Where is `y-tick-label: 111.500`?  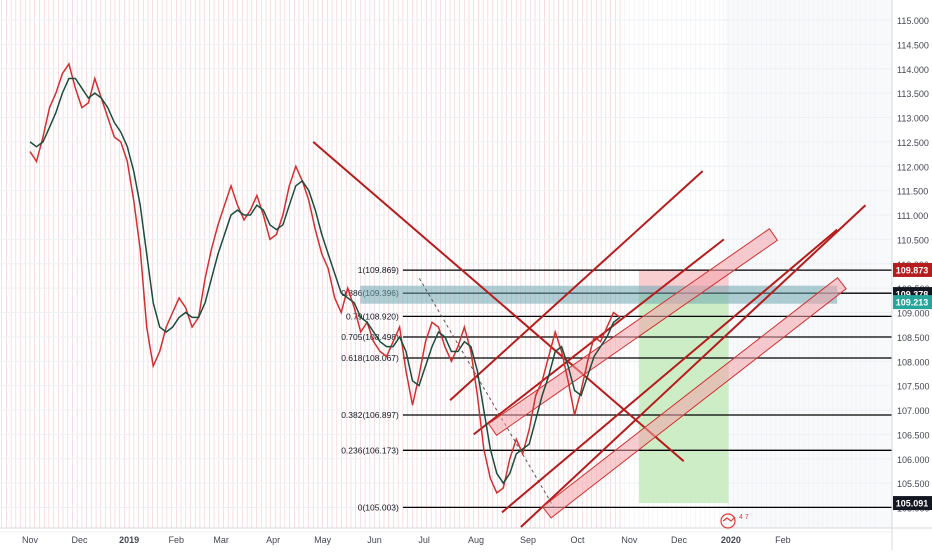 y-tick-label: 111.500 is located at coordinates (912, 192).